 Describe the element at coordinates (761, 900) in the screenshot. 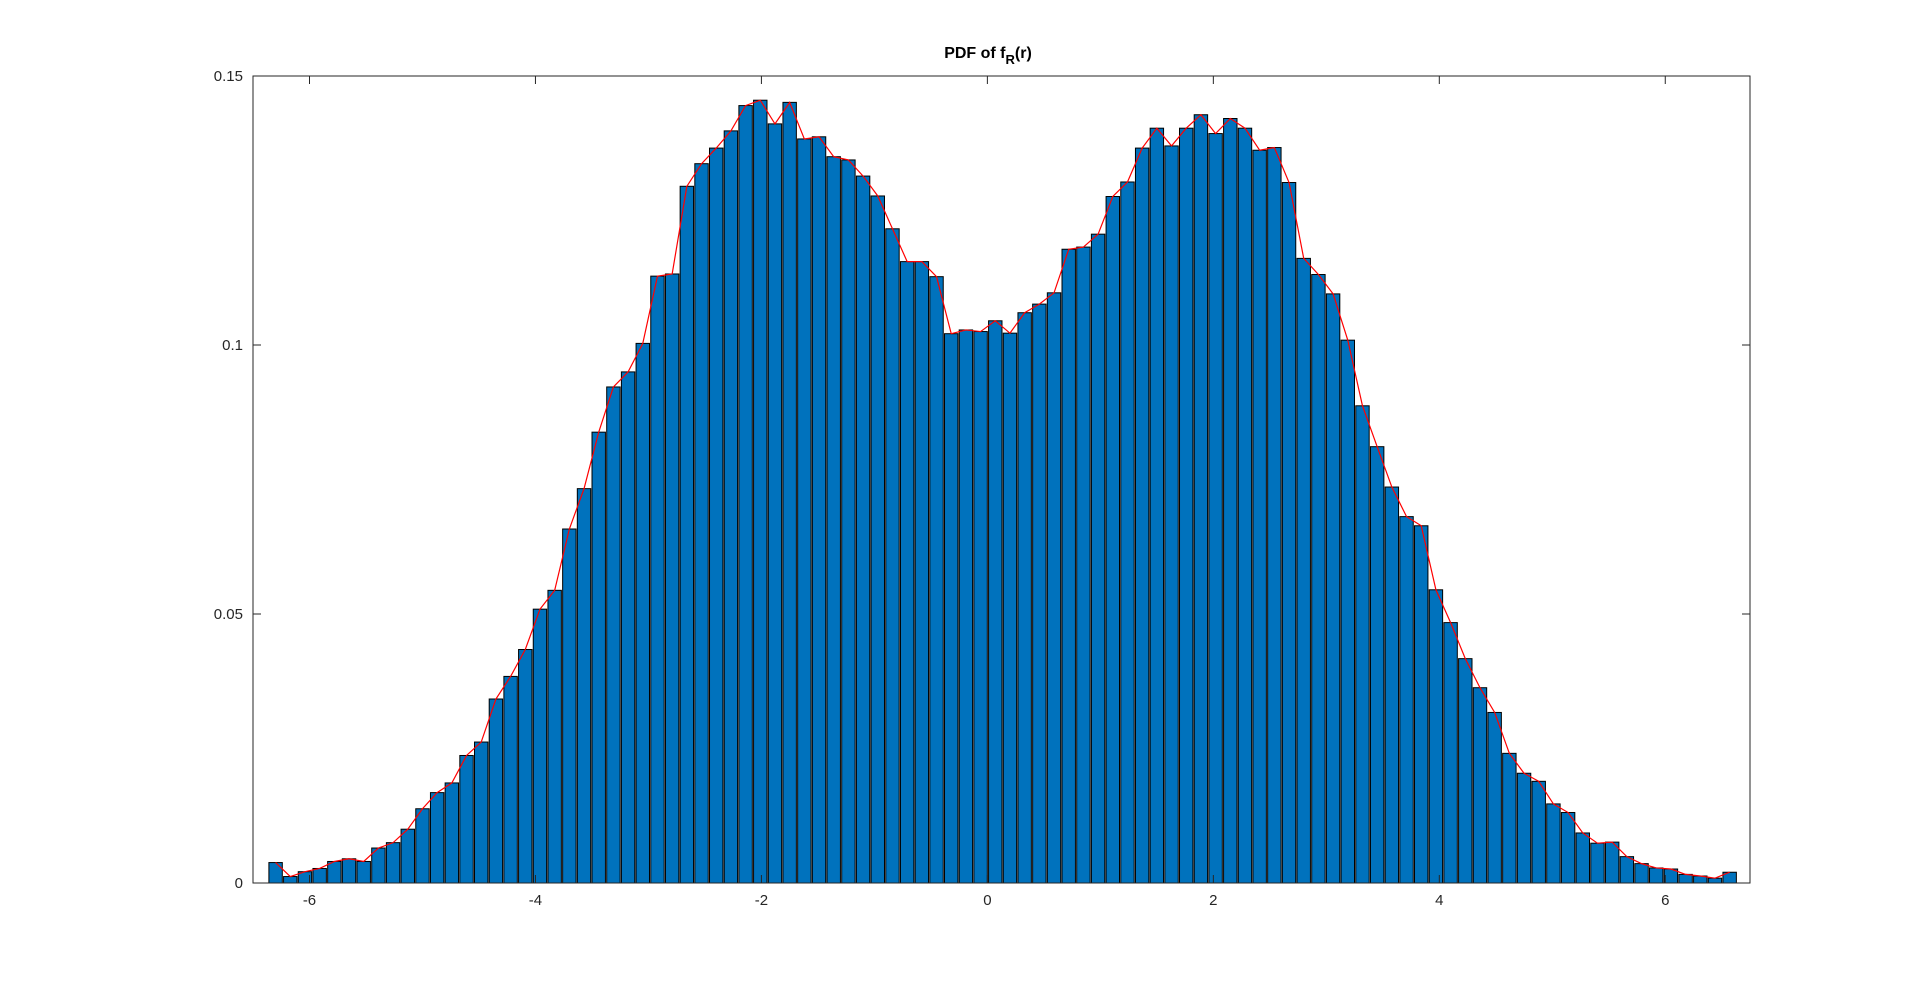

I see `x-tick-label: -2` at that location.